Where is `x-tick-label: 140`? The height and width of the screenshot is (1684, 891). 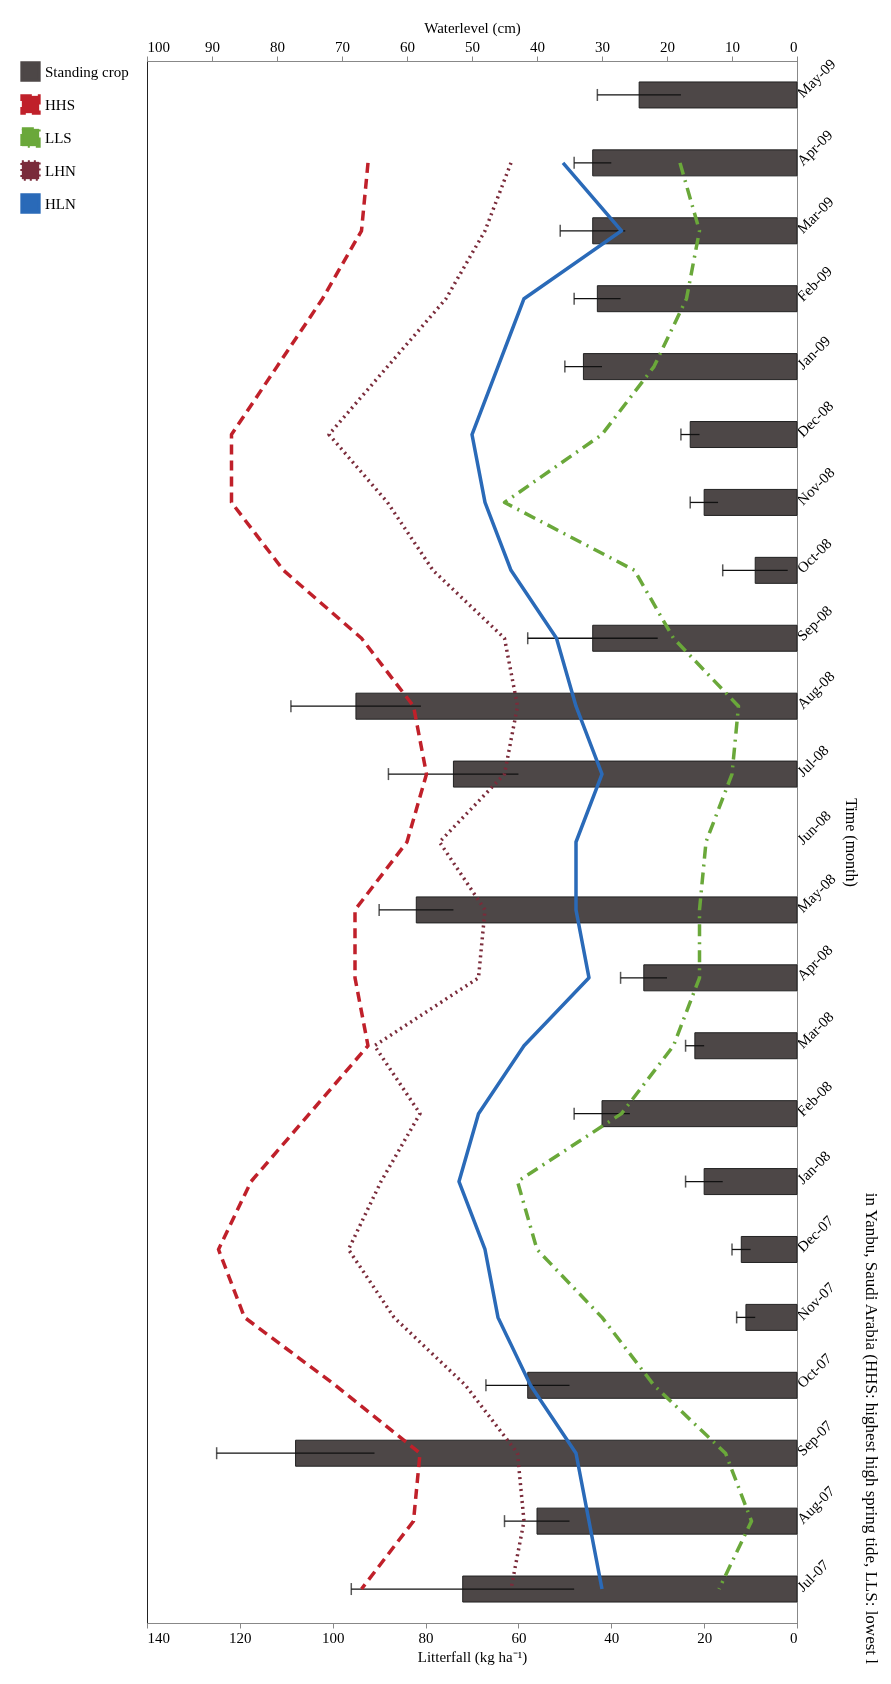 x-tick-label: 140 is located at coordinates (158, 1637).